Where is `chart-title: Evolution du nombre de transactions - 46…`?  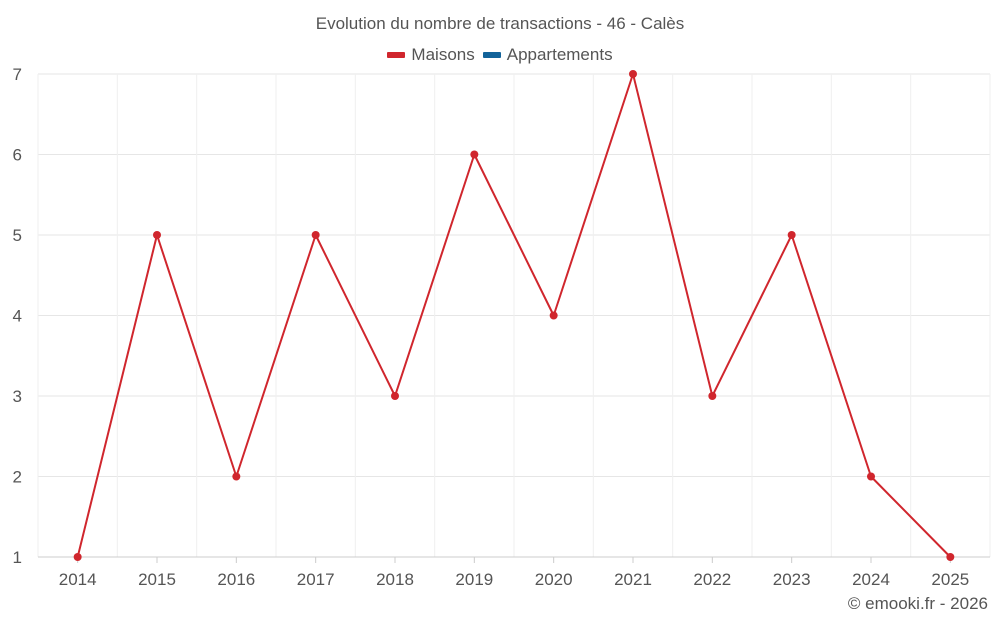 chart-title: Evolution du nombre de transactions - 46… is located at coordinates (500, 23).